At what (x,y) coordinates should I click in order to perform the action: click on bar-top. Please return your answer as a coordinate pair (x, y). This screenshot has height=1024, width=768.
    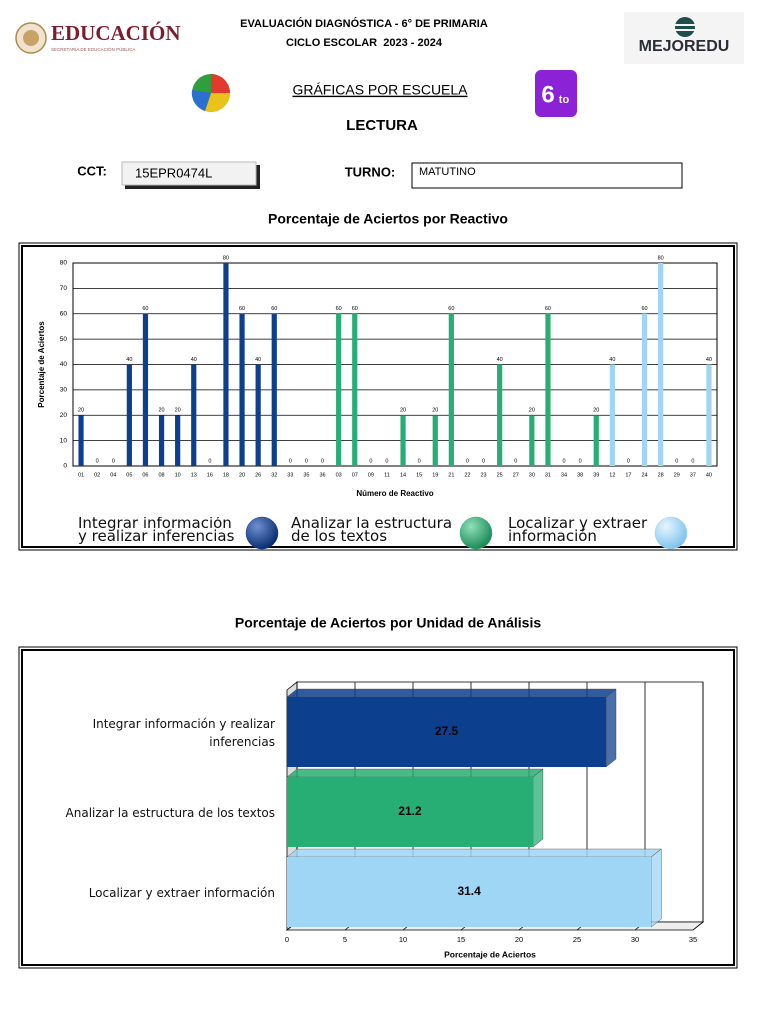
    Looking at the image, I should click on (474, 853).